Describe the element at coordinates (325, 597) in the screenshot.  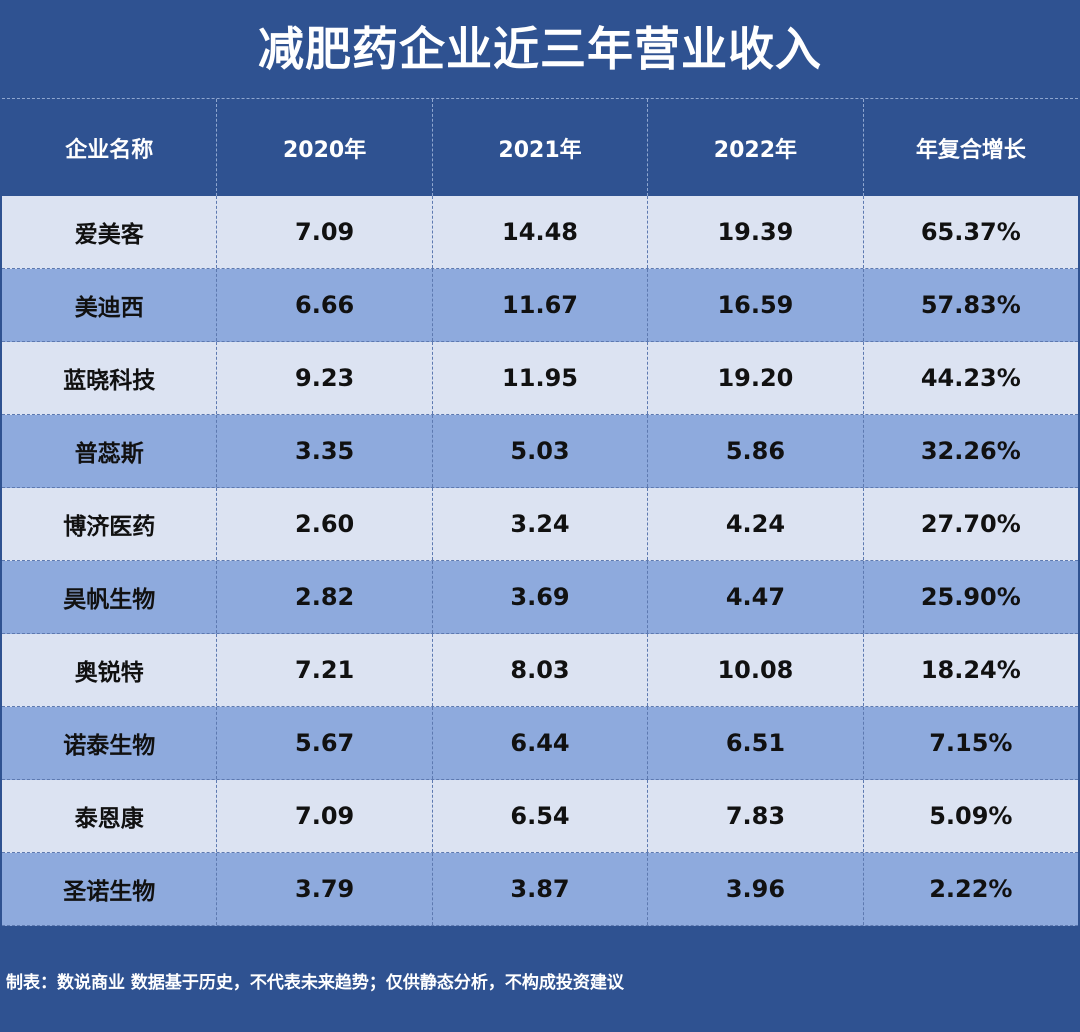
I see `cell-2020: 2.82` at that location.